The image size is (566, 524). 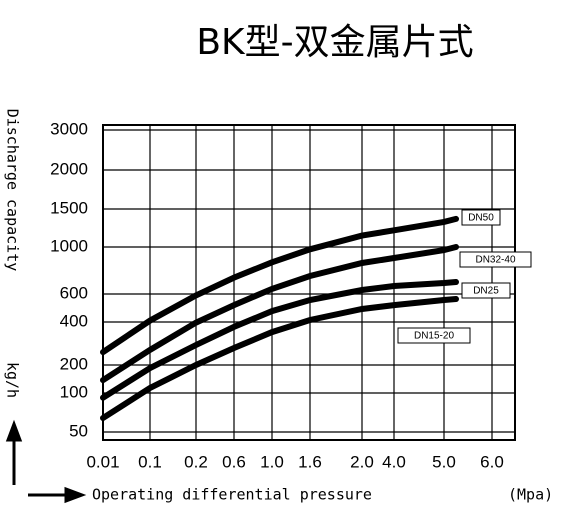 I want to click on x-tick-label: 0.01, so click(x=102, y=461).